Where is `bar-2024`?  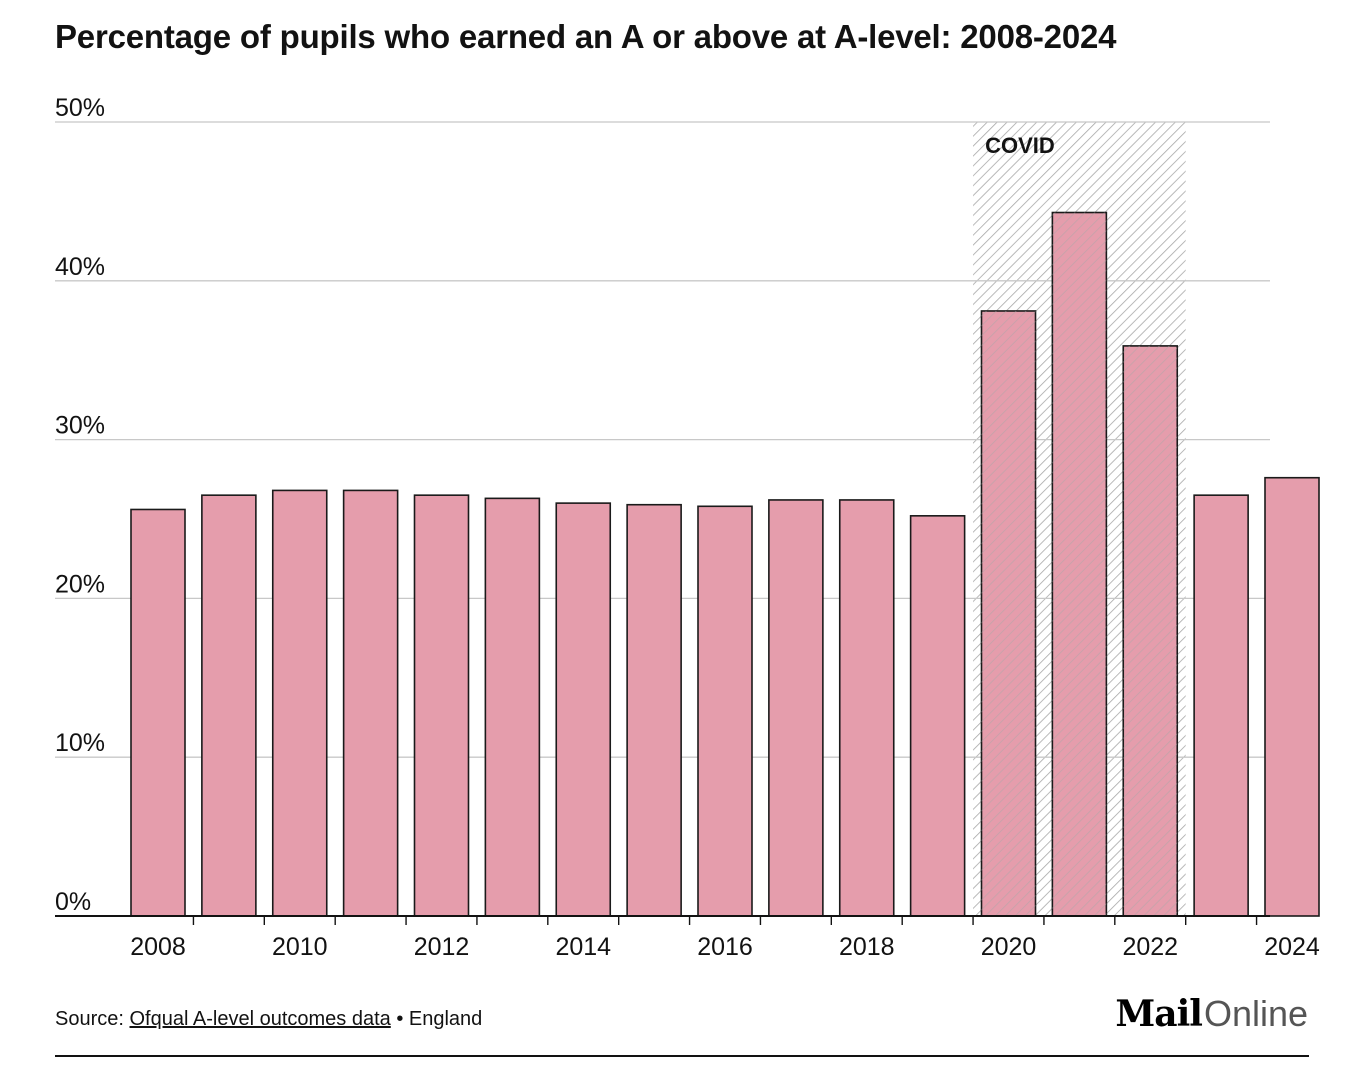 bar-2024 is located at coordinates (1292, 696).